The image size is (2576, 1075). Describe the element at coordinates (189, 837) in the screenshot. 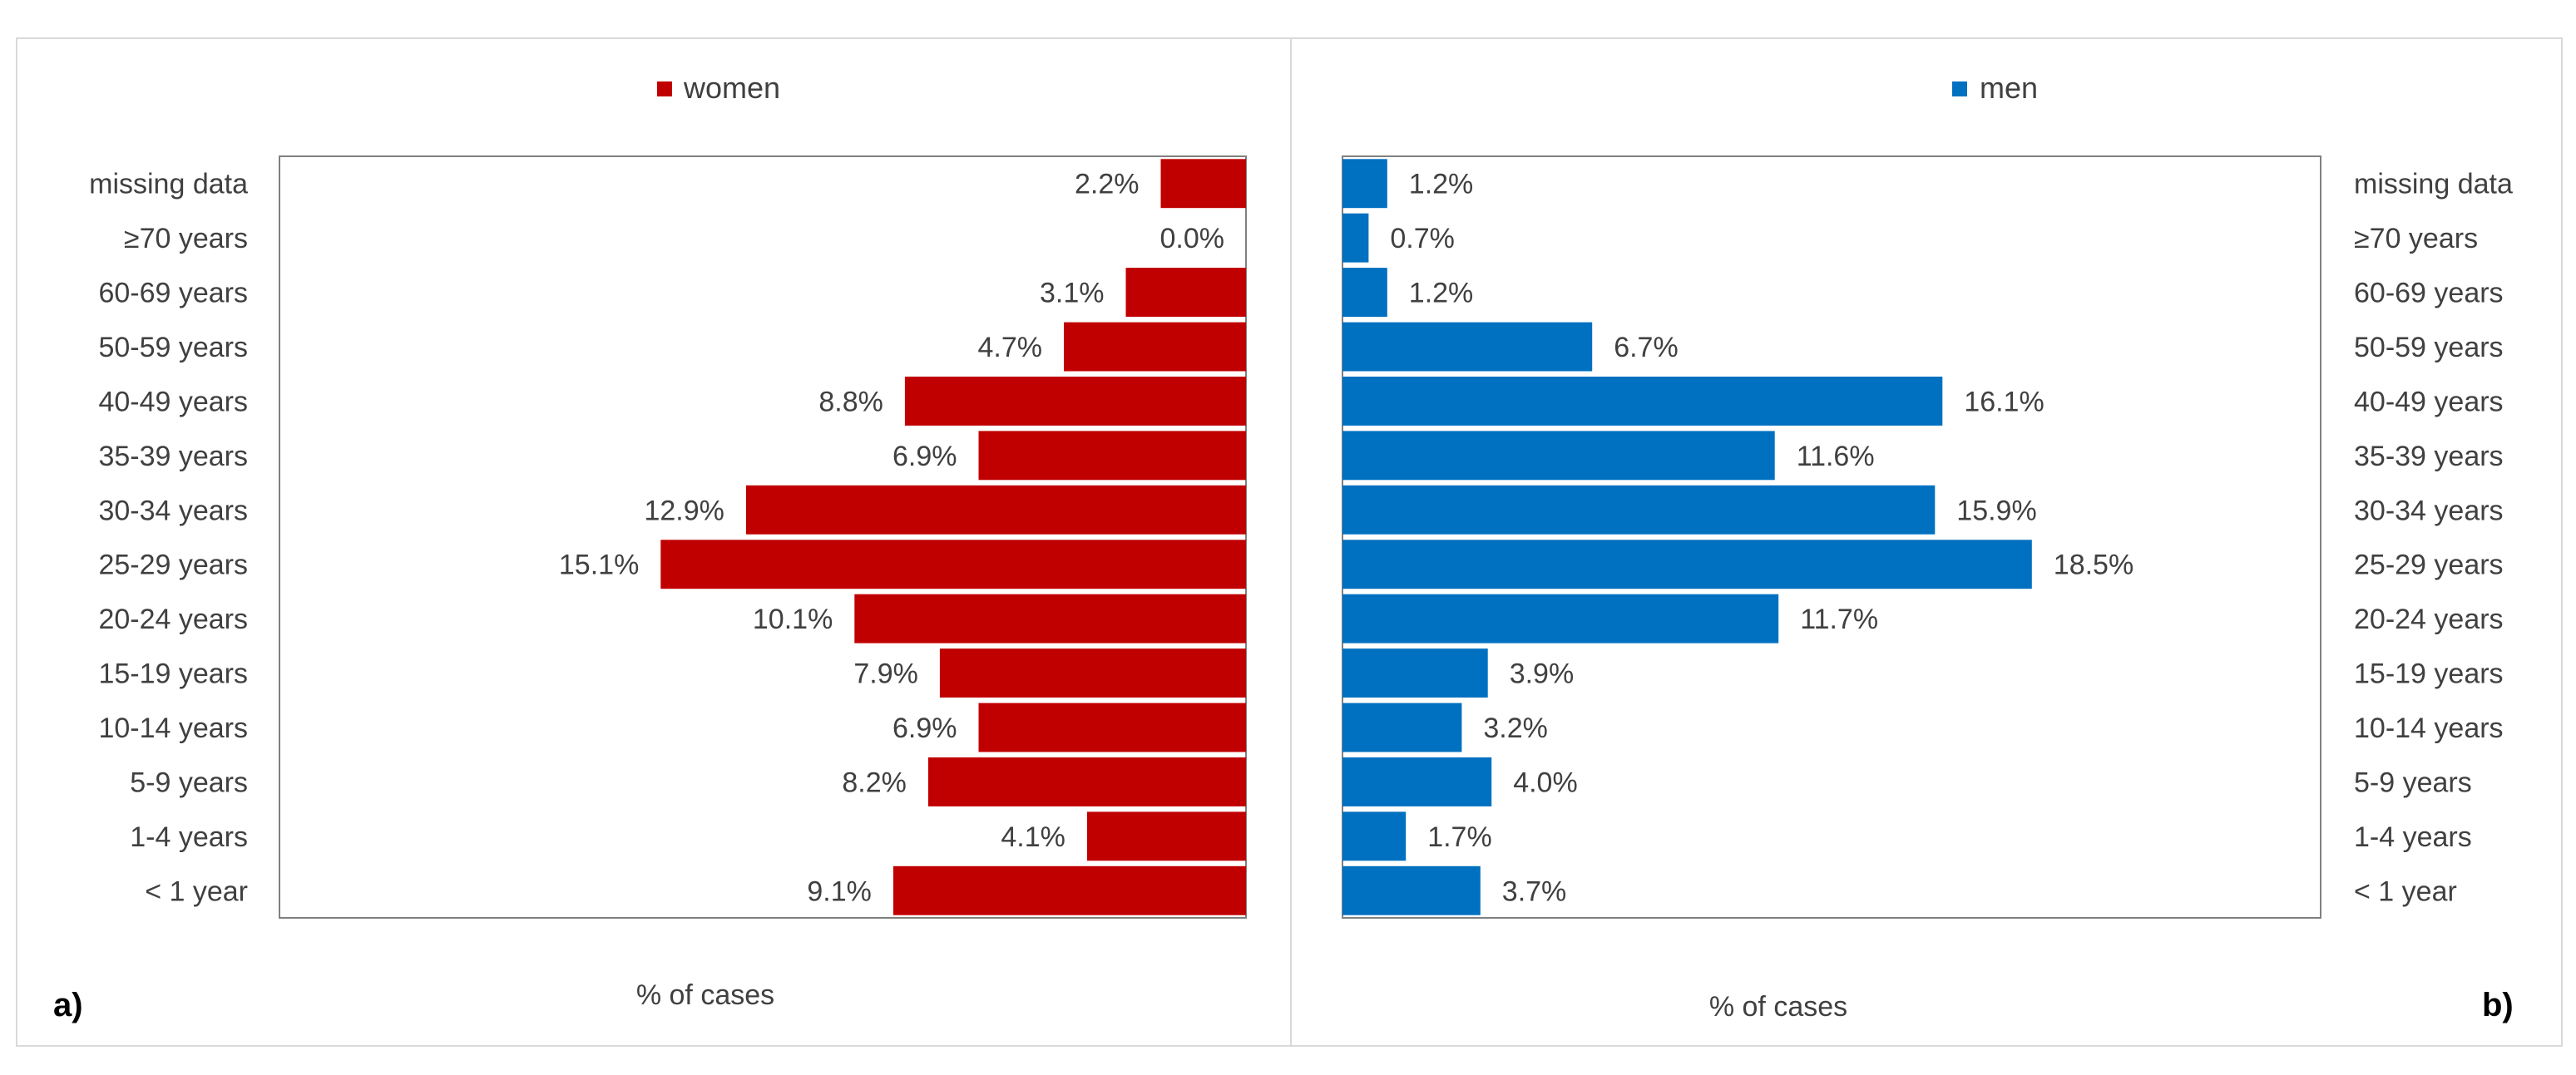

I see `women-category-label: 1-4 years` at that location.